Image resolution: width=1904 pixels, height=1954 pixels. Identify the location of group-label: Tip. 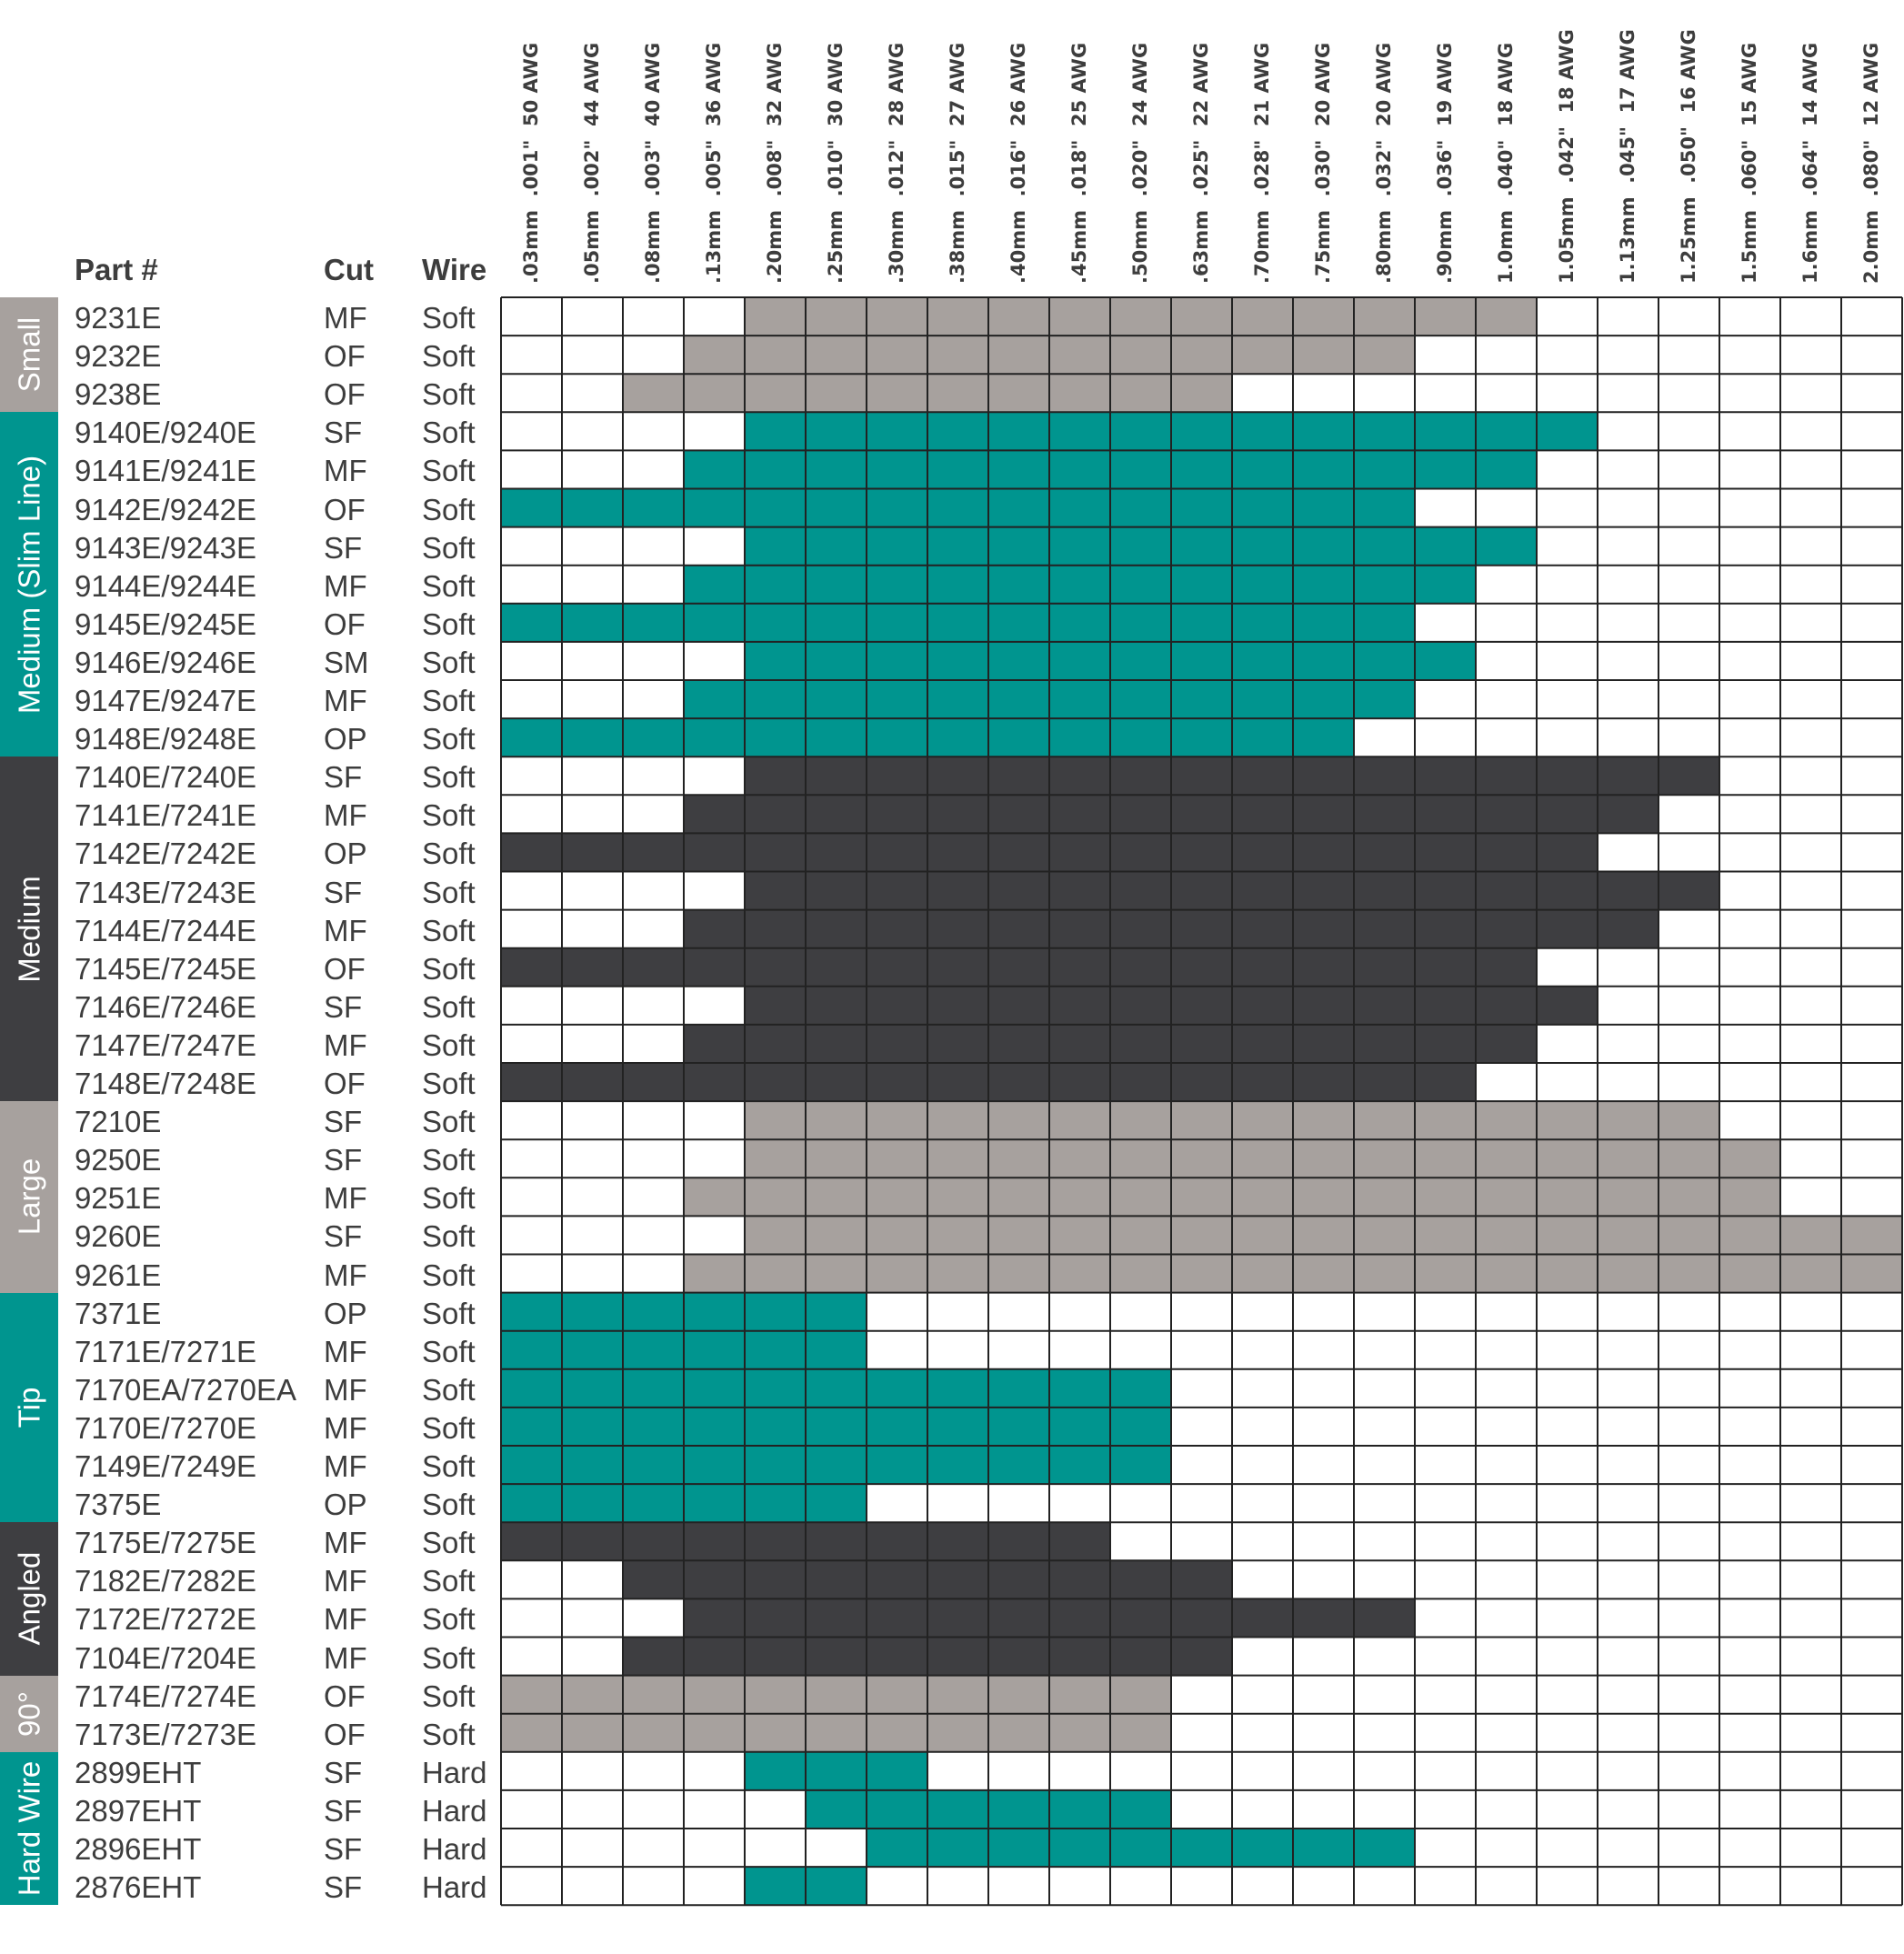
(29, 1408).